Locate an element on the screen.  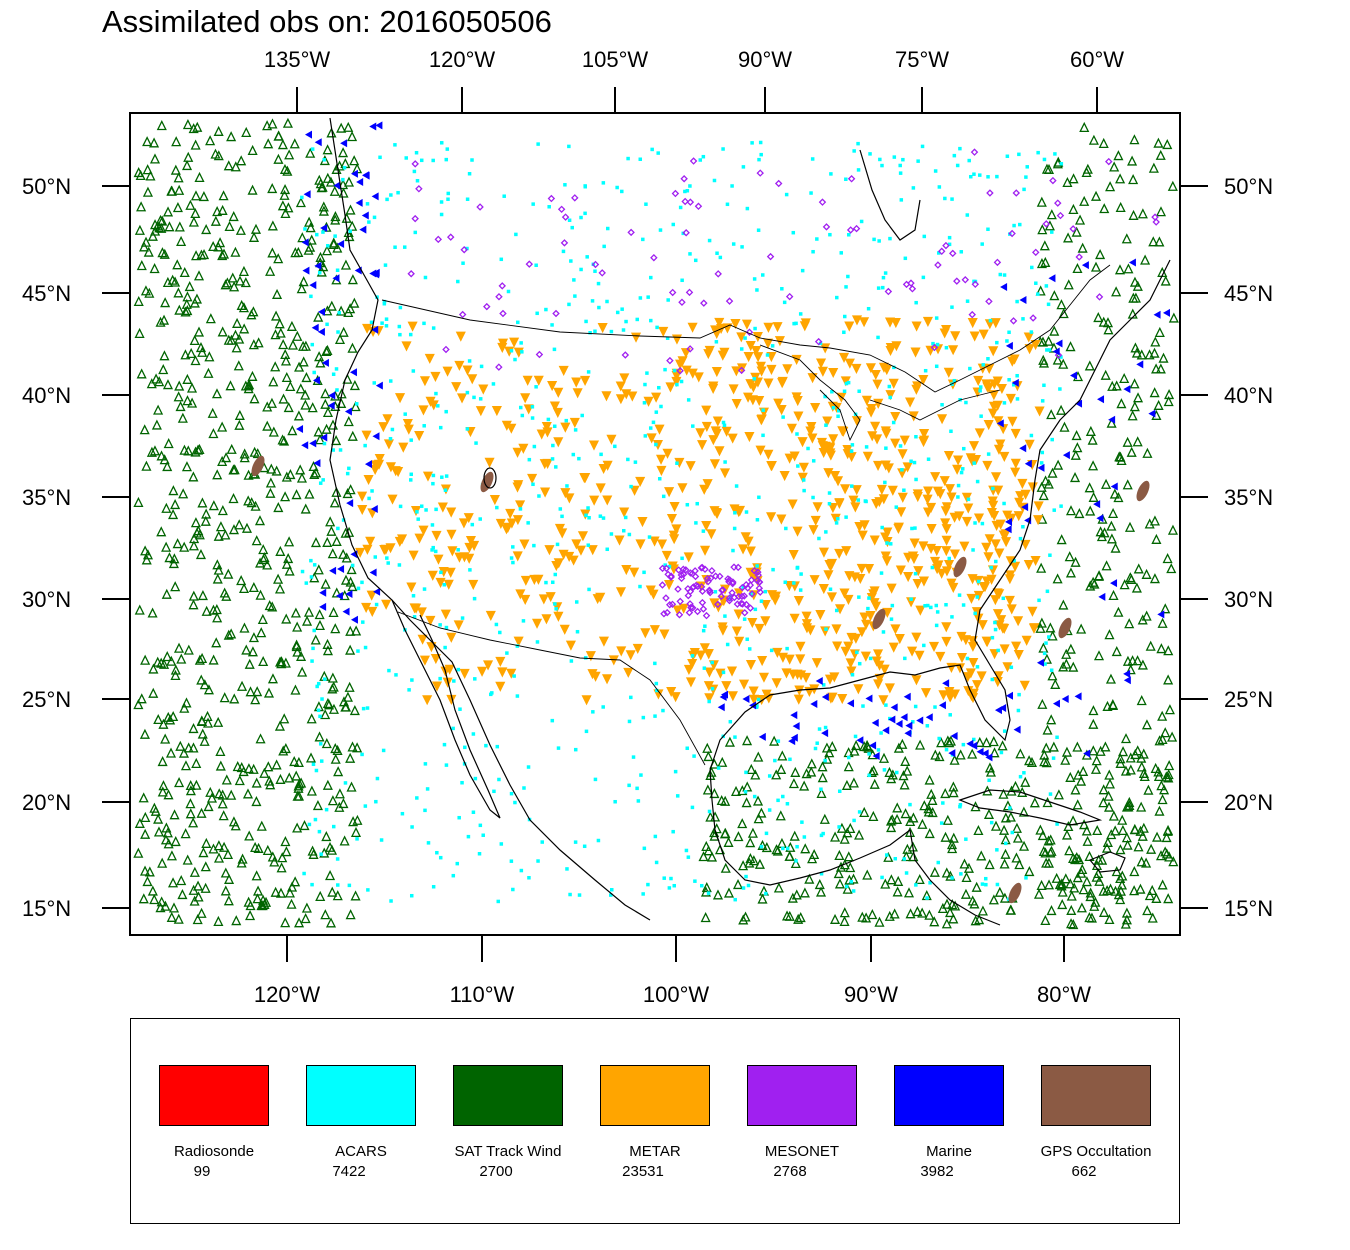
right-lat-label: 15°N is located at coordinates (1248, 908).